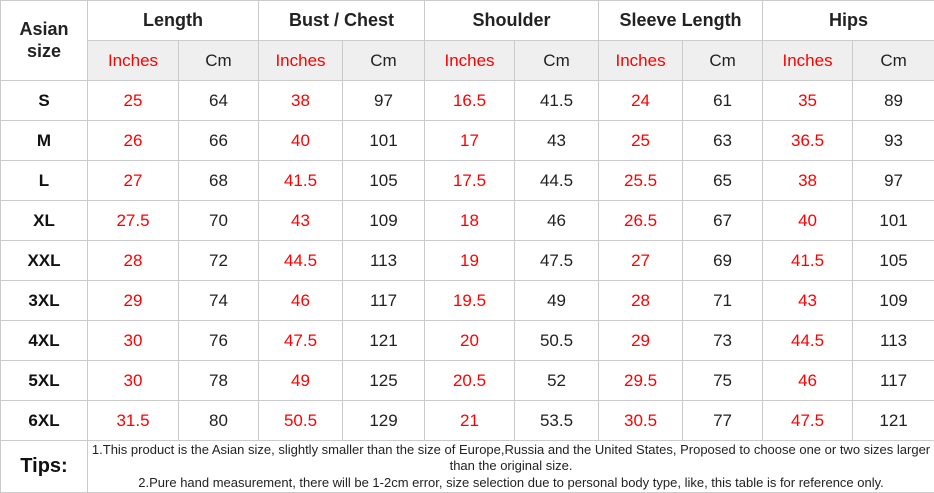  I want to click on cell-cm: 49, so click(557, 300).